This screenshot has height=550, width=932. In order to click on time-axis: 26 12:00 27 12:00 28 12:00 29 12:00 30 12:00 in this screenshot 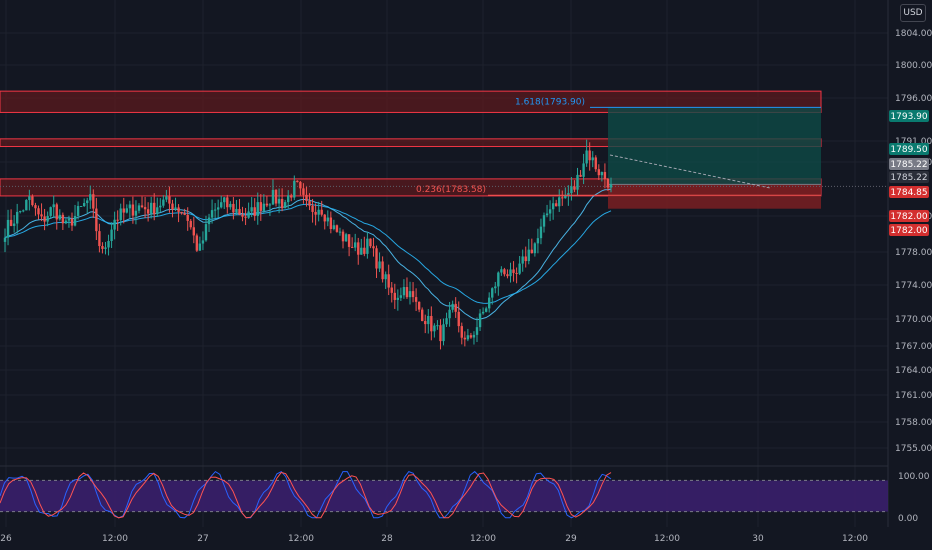, I will do `click(434, 539)`.